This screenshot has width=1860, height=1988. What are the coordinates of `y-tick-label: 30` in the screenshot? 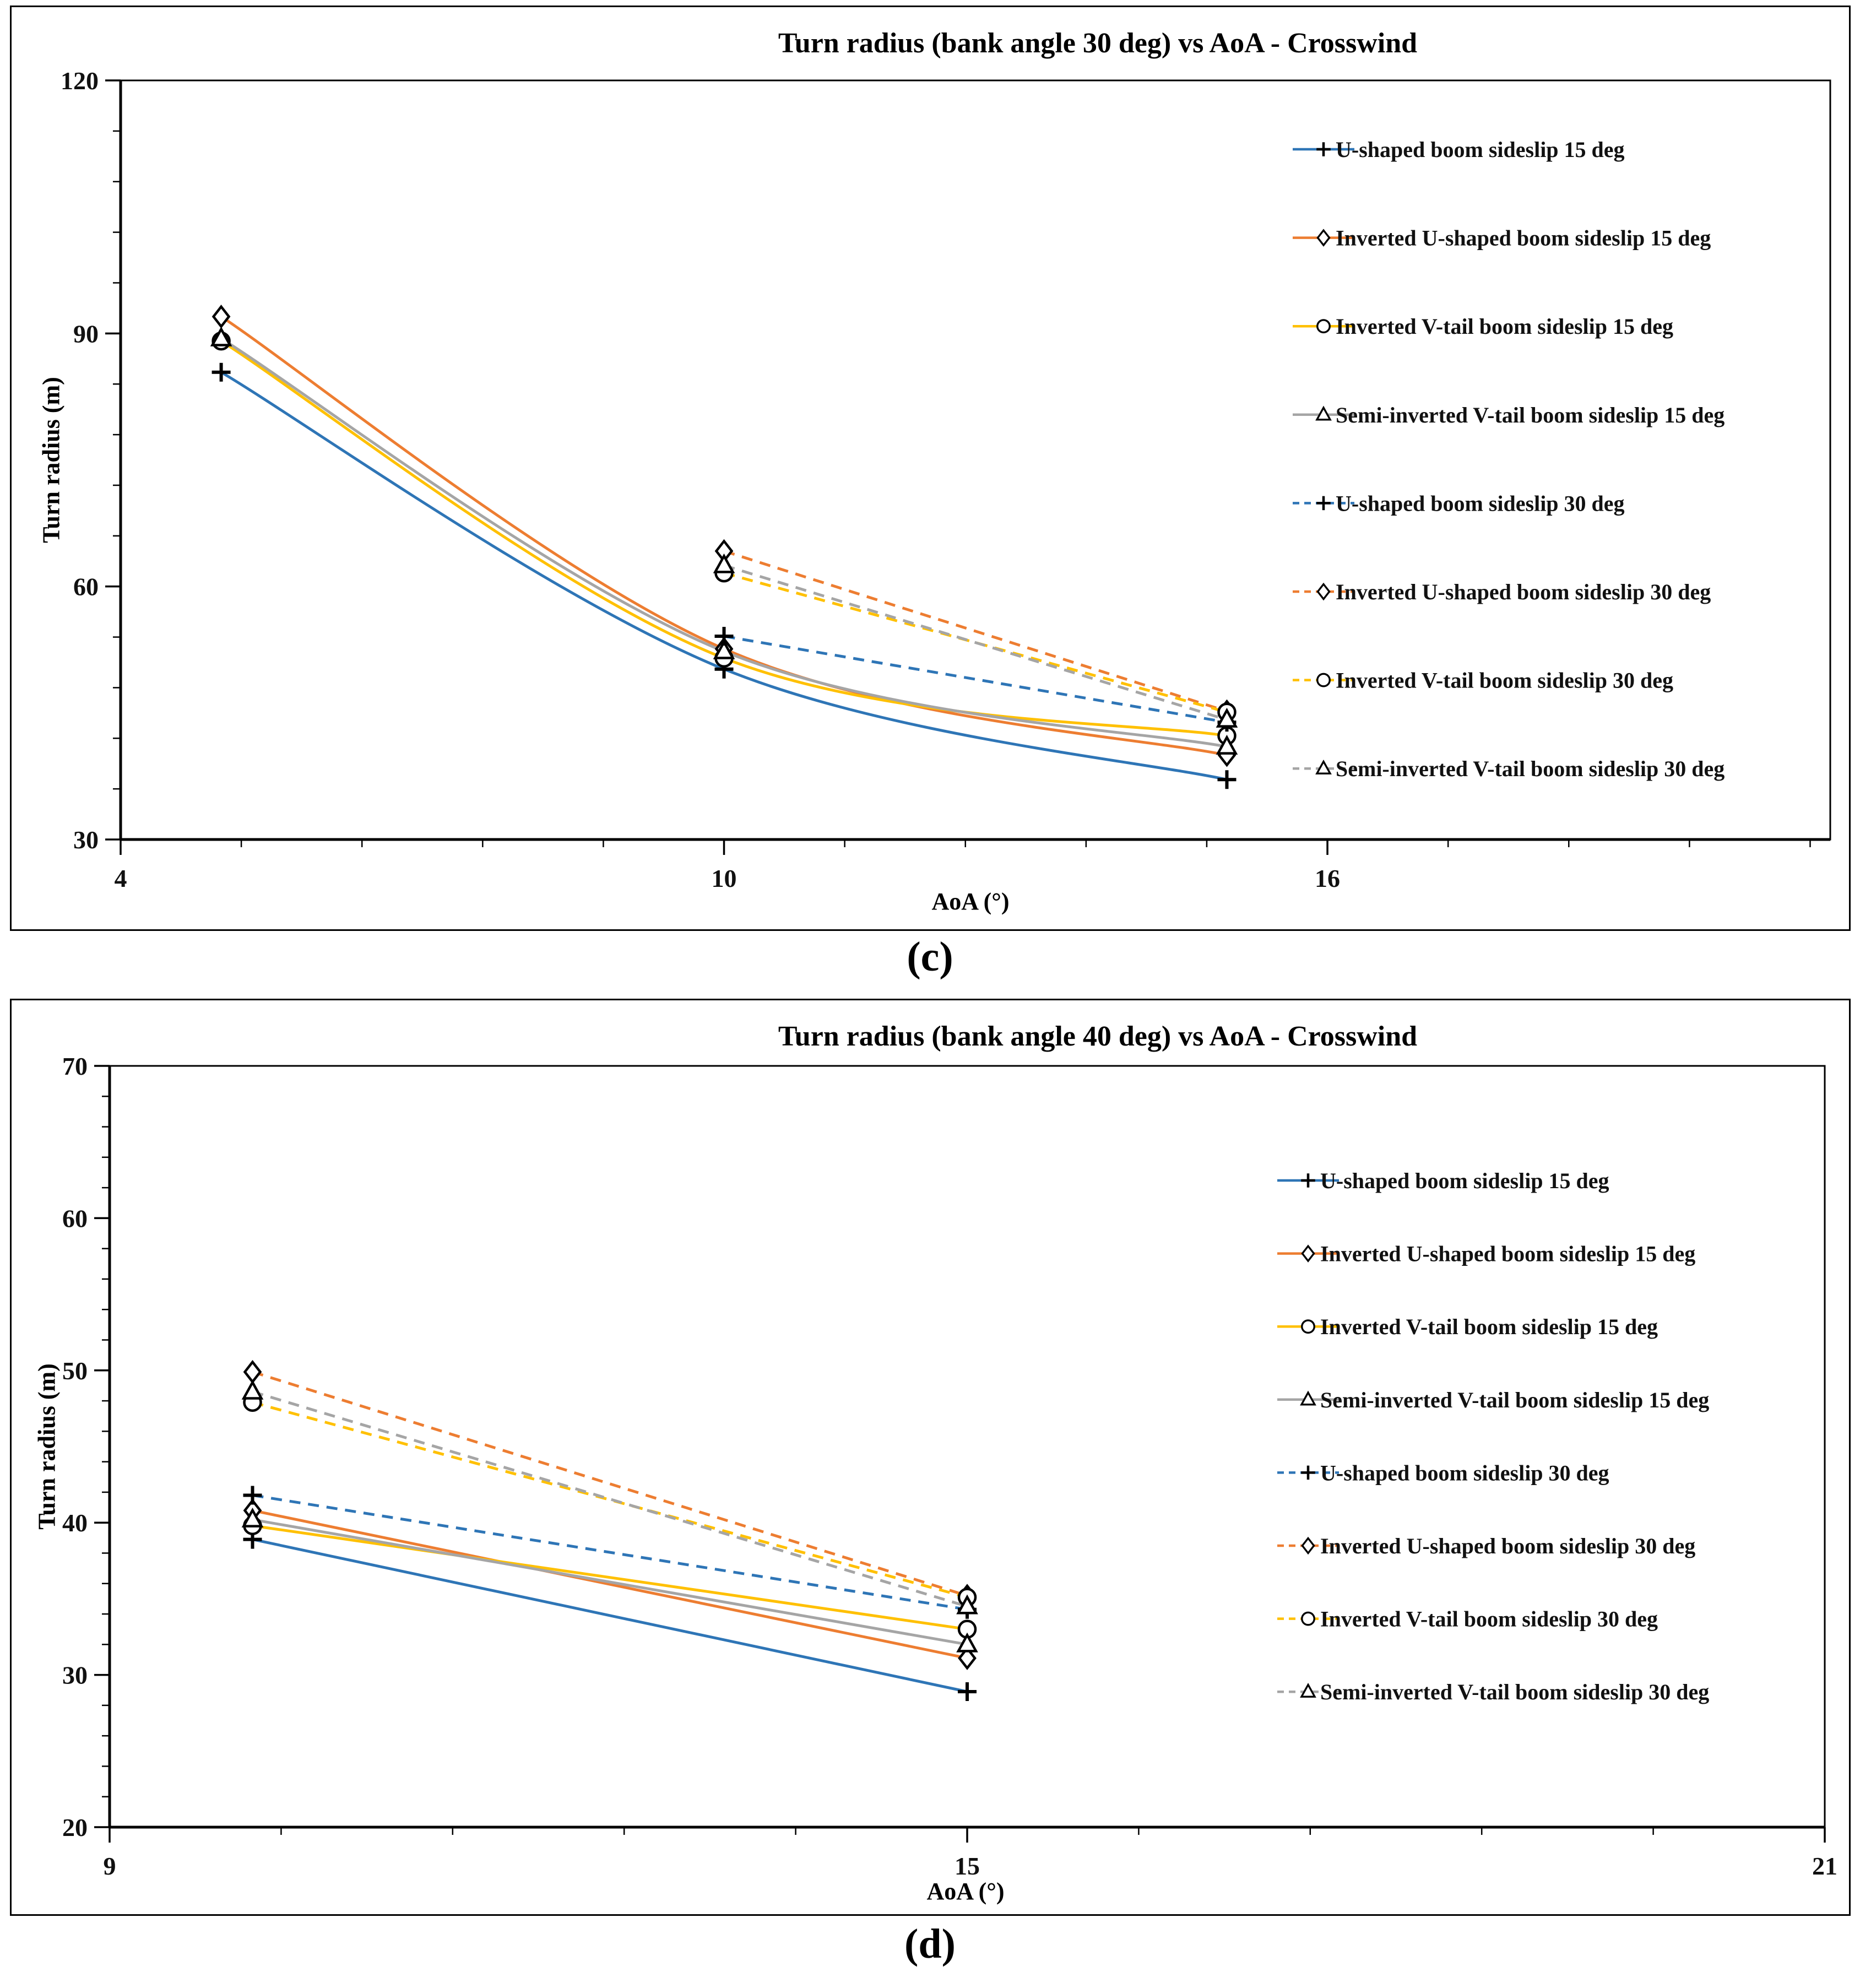 It's located at (75, 1675).